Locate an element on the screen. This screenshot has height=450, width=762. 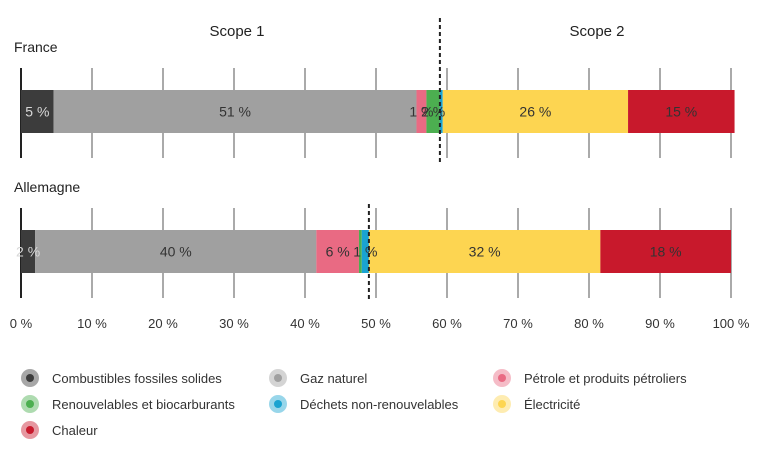
data-label-1-2: 6 % is located at coordinates (338, 252).